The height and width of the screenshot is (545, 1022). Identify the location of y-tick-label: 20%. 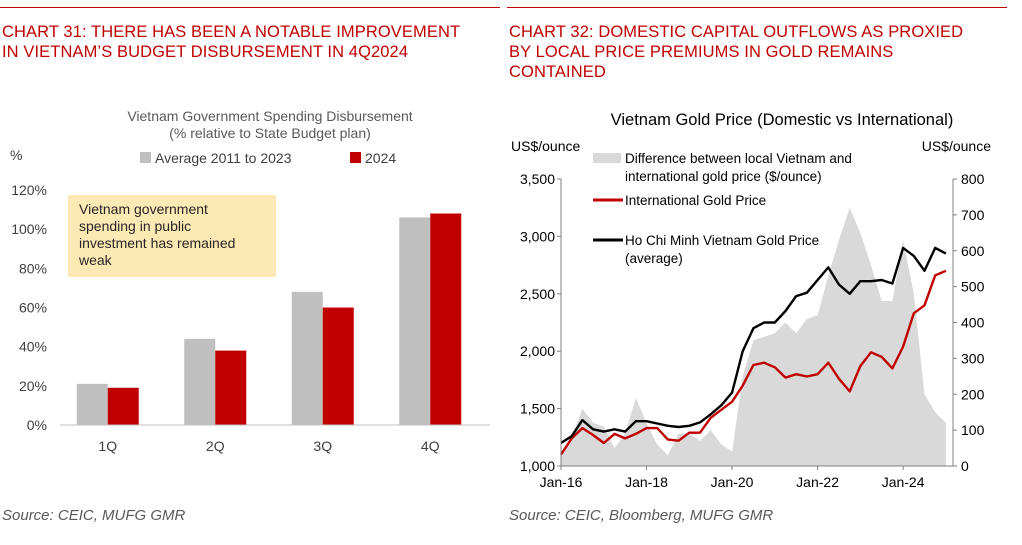
(33, 386).